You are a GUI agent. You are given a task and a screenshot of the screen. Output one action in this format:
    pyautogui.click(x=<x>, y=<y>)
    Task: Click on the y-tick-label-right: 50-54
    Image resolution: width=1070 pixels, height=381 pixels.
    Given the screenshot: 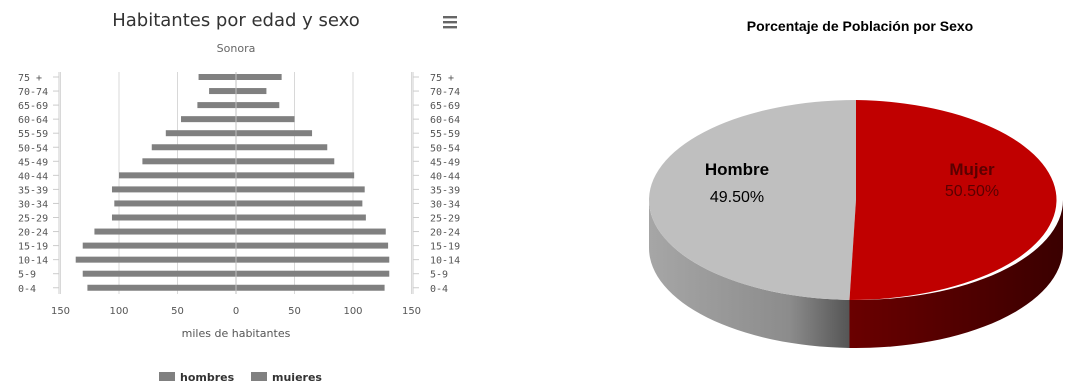 What is the action you would take?
    pyautogui.click(x=445, y=148)
    